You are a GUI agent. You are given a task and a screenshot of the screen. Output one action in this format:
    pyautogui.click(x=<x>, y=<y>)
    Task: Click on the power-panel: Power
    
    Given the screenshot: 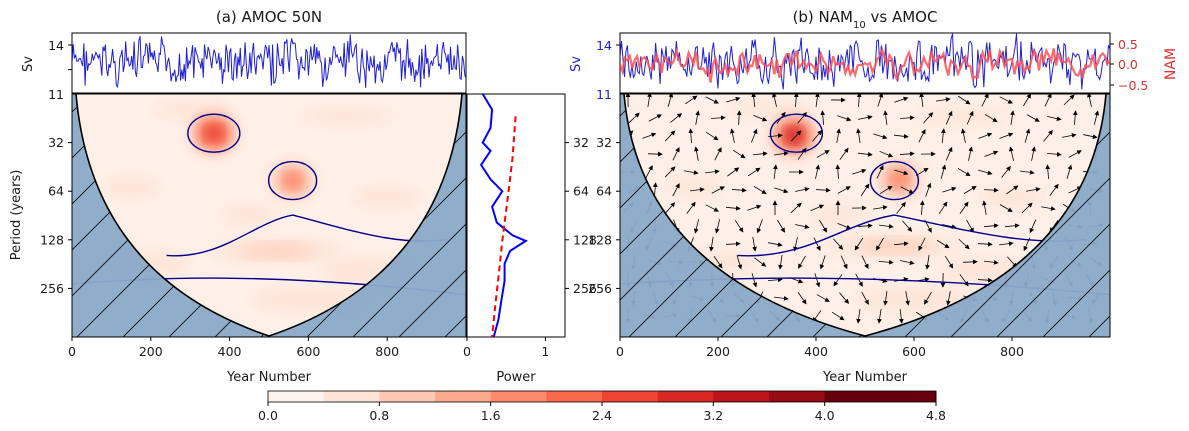 What is the action you would take?
    pyautogui.click(x=516, y=239)
    